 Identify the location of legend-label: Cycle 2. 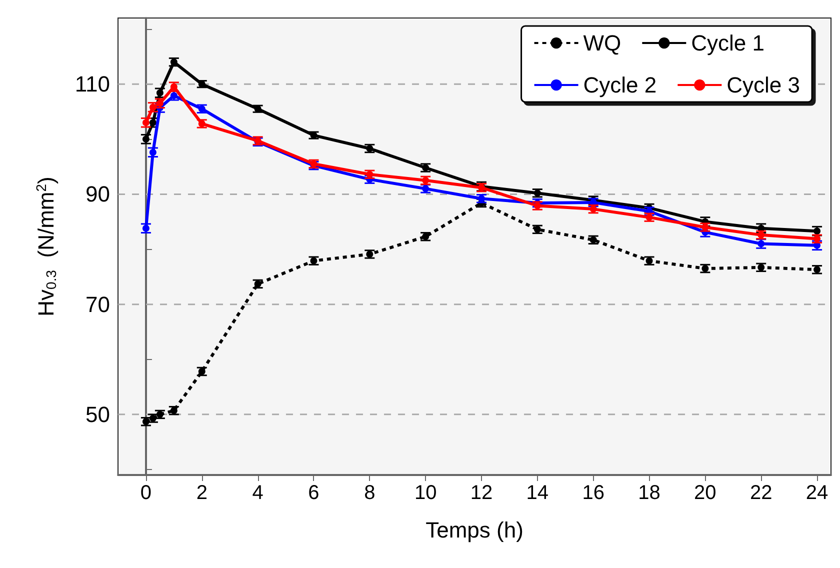
(620, 85).